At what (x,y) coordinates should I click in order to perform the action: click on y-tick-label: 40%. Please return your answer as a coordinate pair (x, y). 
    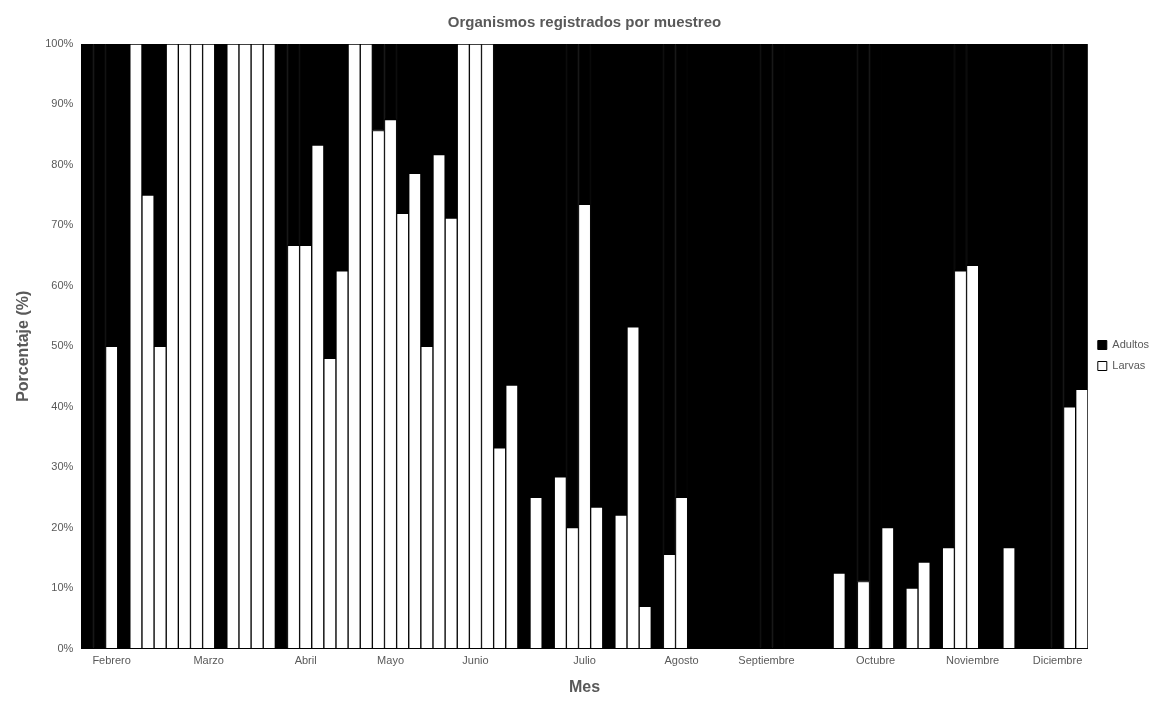
    Looking at the image, I should click on (62, 405).